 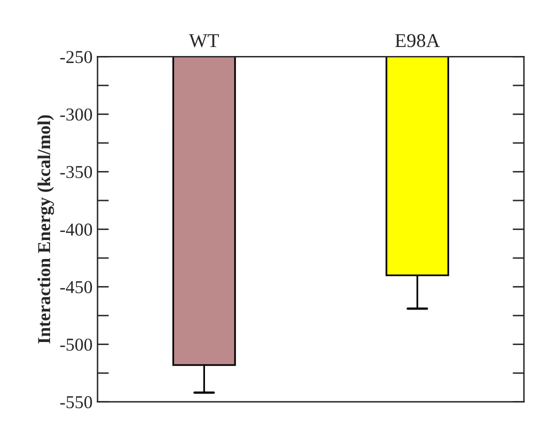 I want to click on y-tick-label: -450, so click(x=76, y=287).